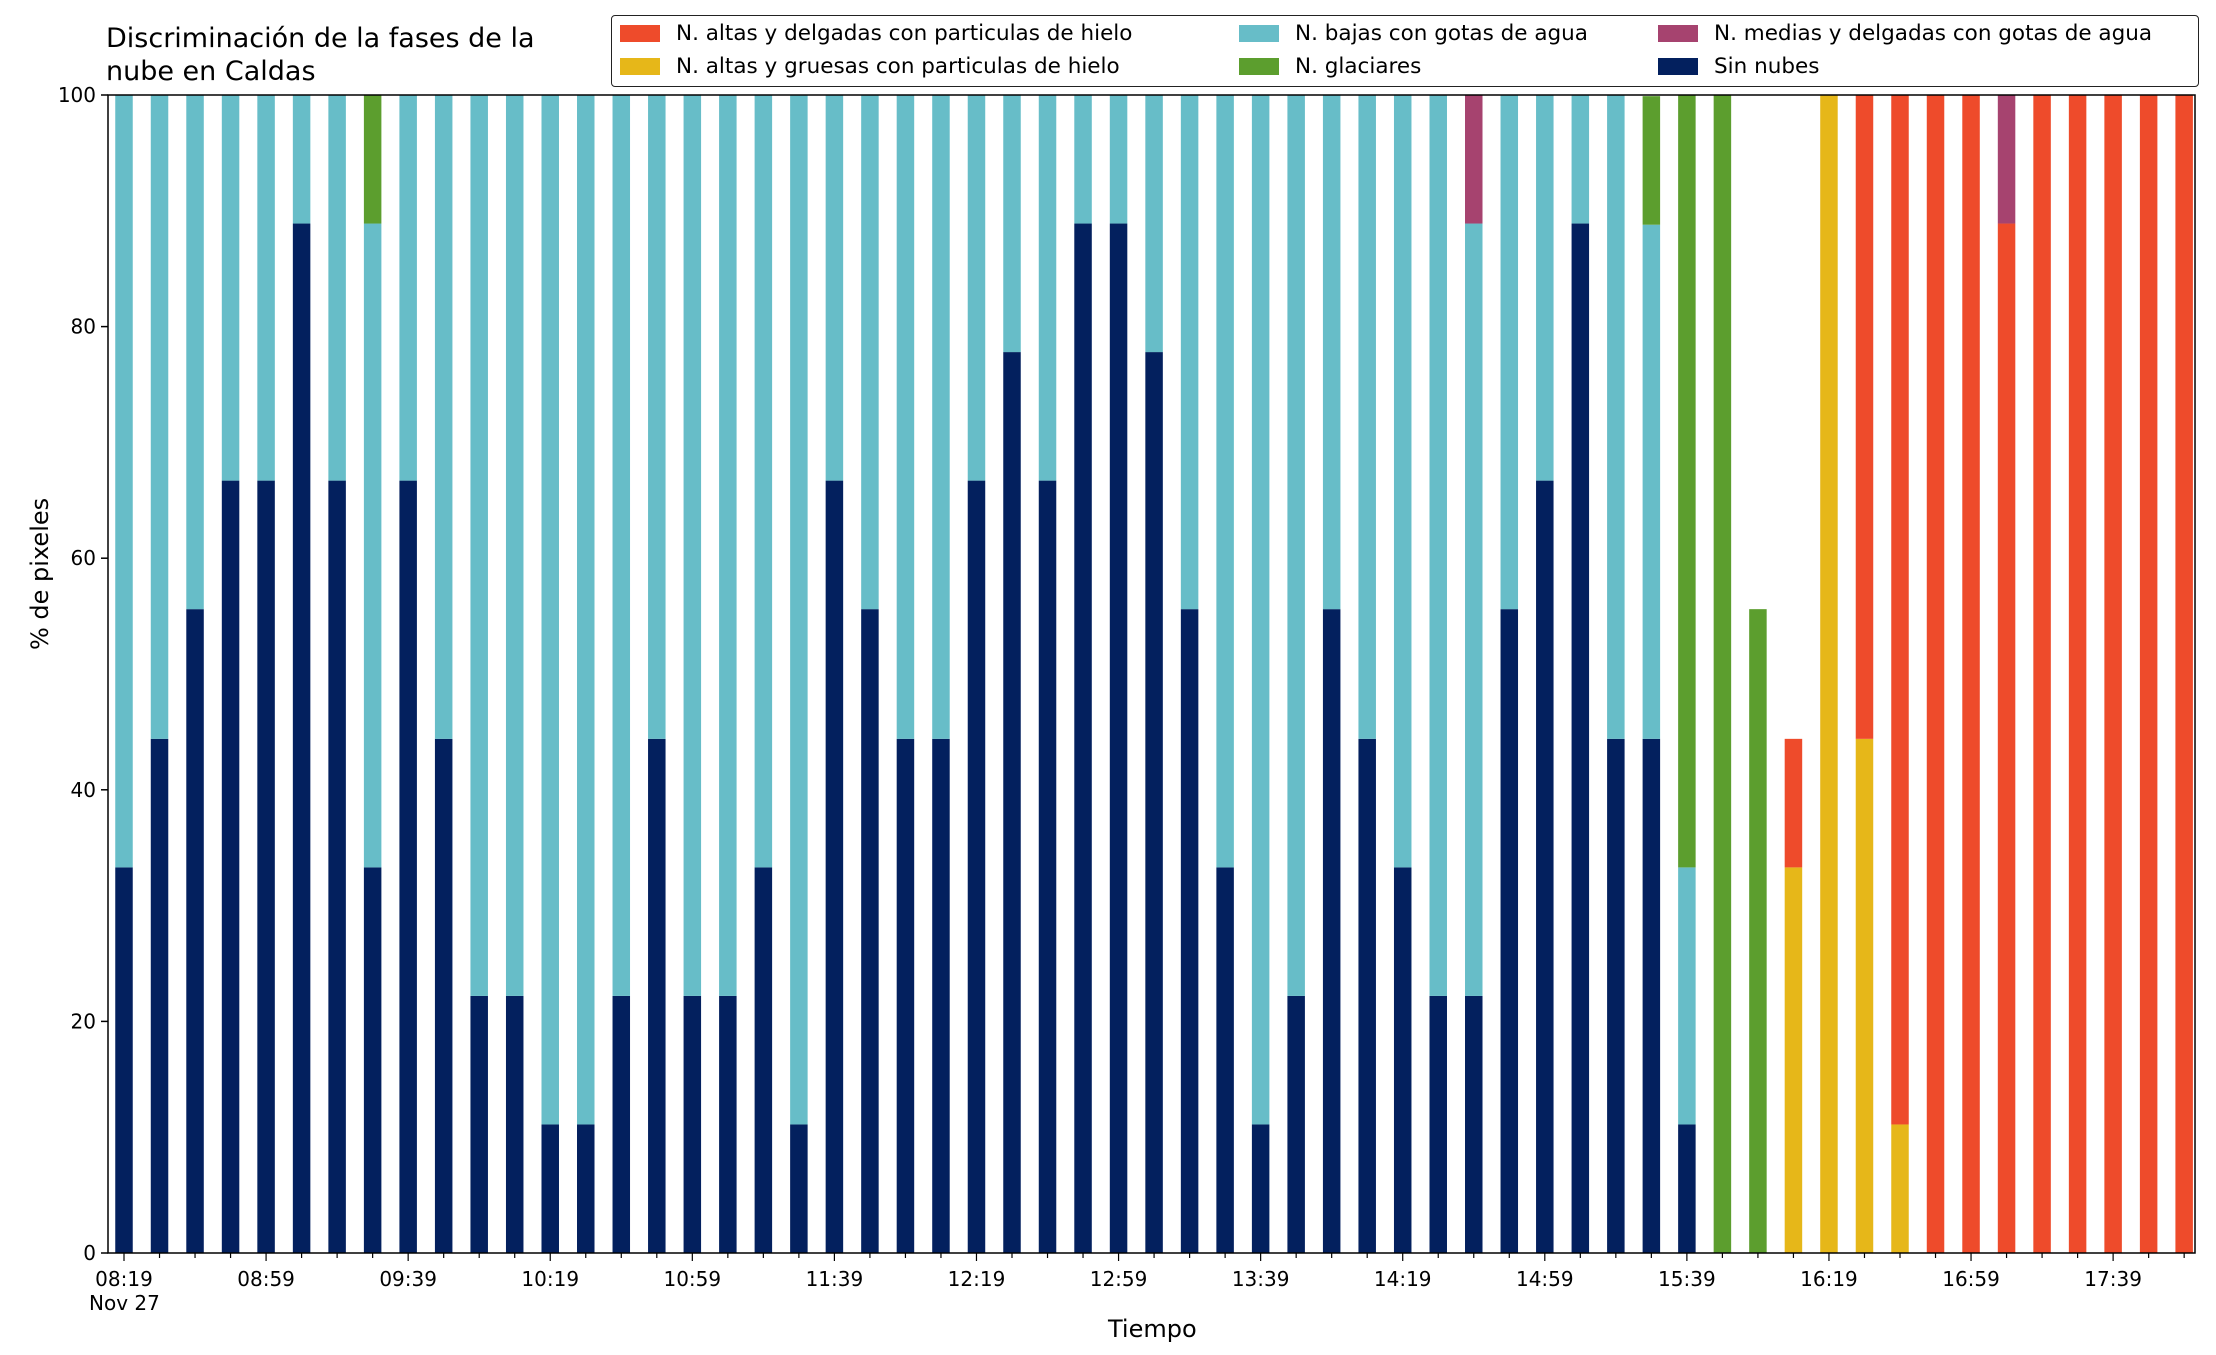 This screenshot has height=1355, width=2216. Describe the element at coordinates (1971, 1279) in the screenshot. I see `x-tick-label: 16:59` at that location.